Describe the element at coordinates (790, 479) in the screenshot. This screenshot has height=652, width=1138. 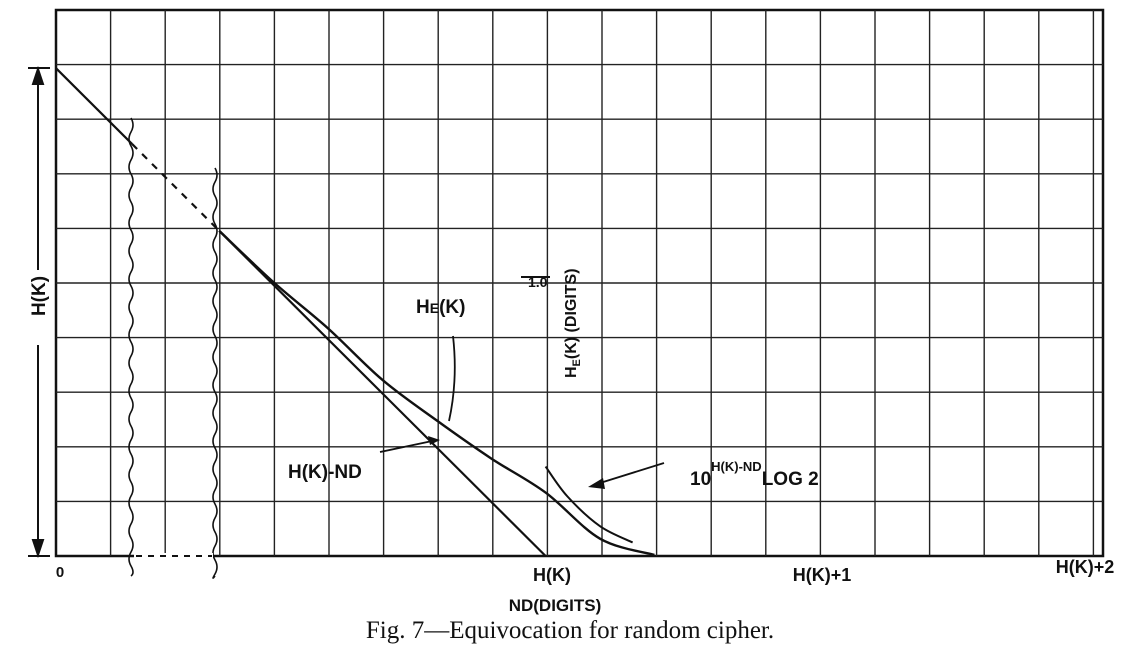
I see `exp-rest: LOG 2` at that location.